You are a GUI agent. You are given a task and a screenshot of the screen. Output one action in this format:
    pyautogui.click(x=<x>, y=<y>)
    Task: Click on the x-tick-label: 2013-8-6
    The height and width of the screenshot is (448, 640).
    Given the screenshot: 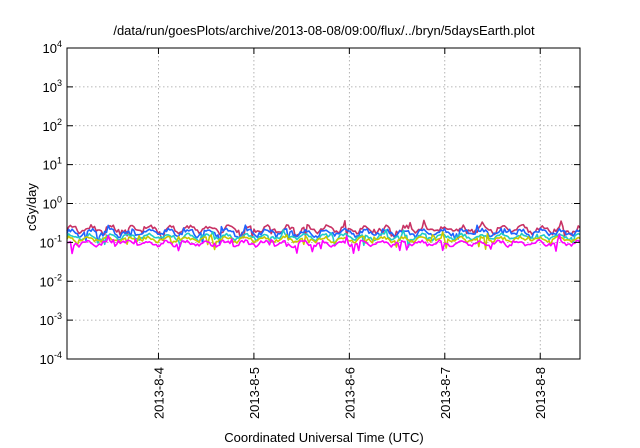 What is the action you would take?
    pyautogui.click(x=349, y=393)
    